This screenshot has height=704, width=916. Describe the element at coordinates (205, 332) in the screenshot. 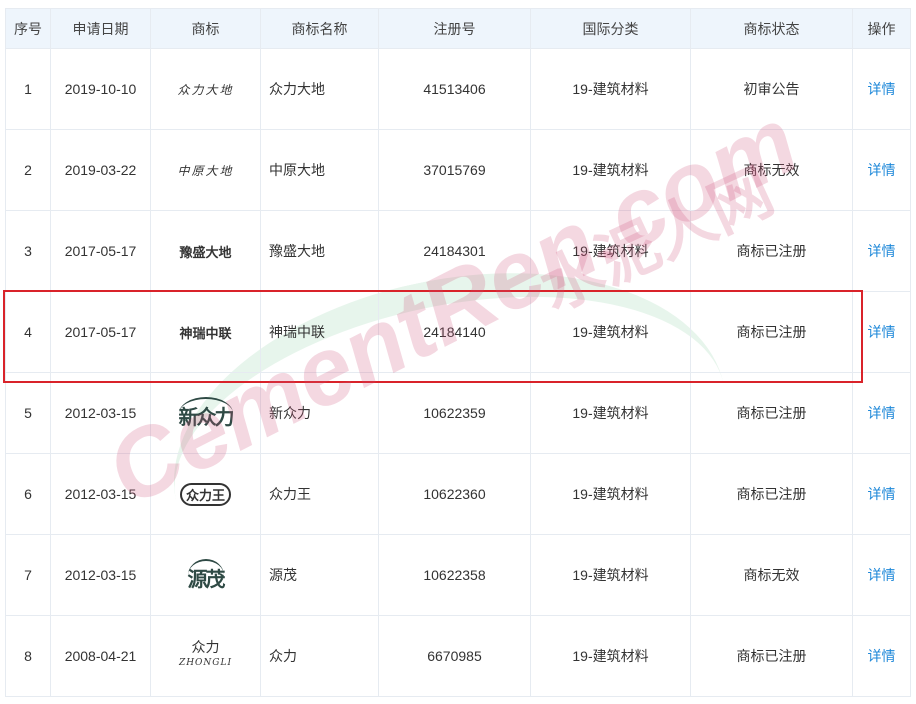

I see `trademark-logo: 神瑞中联` at that location.